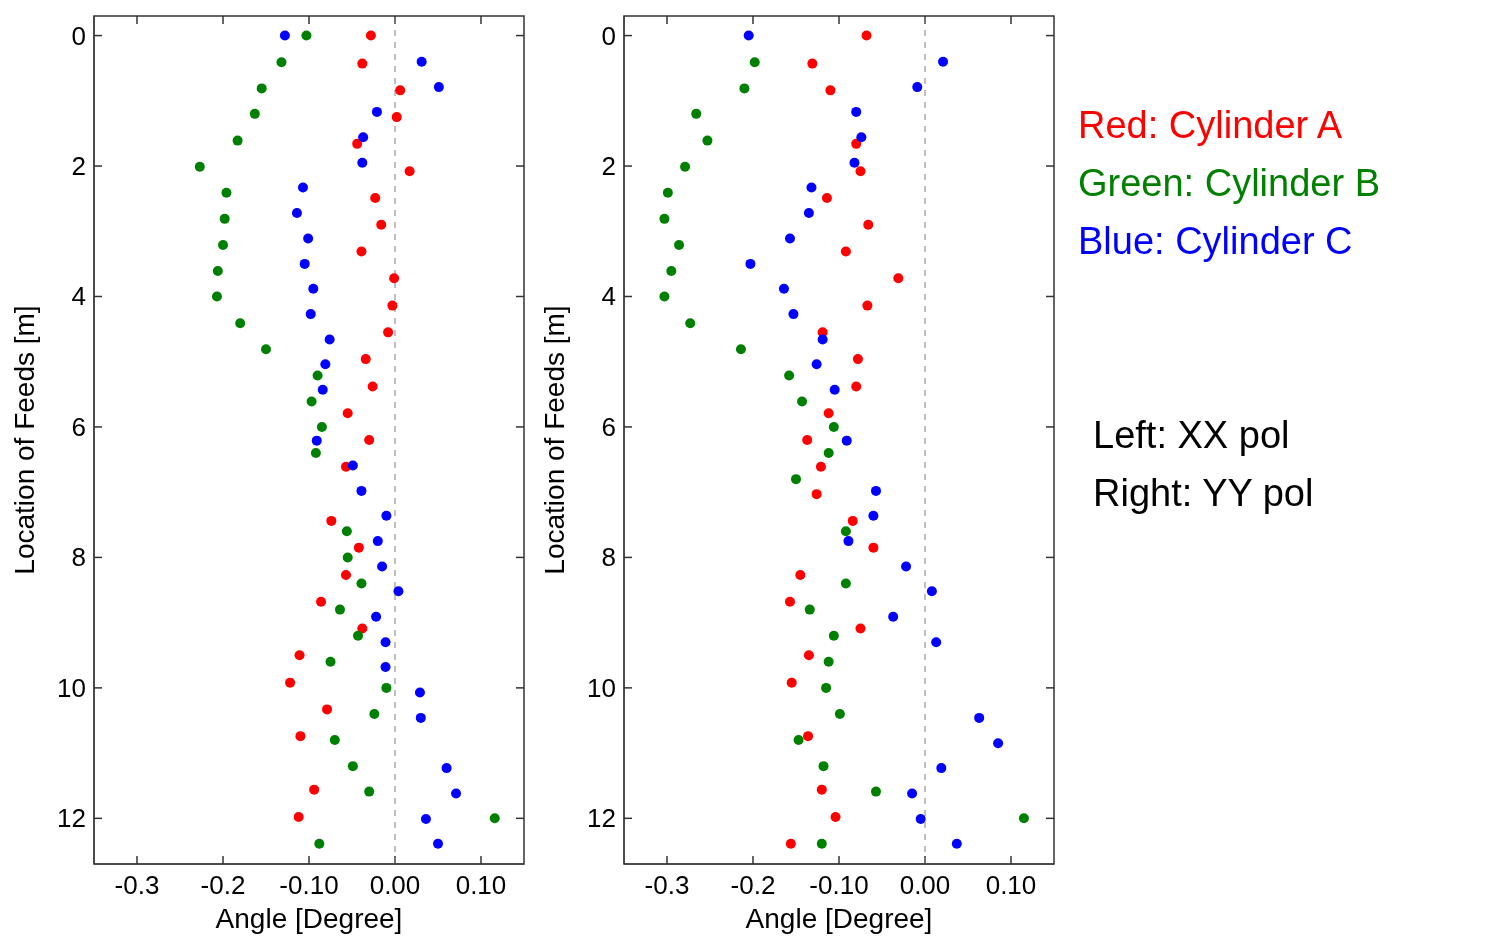  What do you see at coordinates (608, 557) in the screenshot?
I see `y-tick-label: 8` at bounding box center [608, 557].